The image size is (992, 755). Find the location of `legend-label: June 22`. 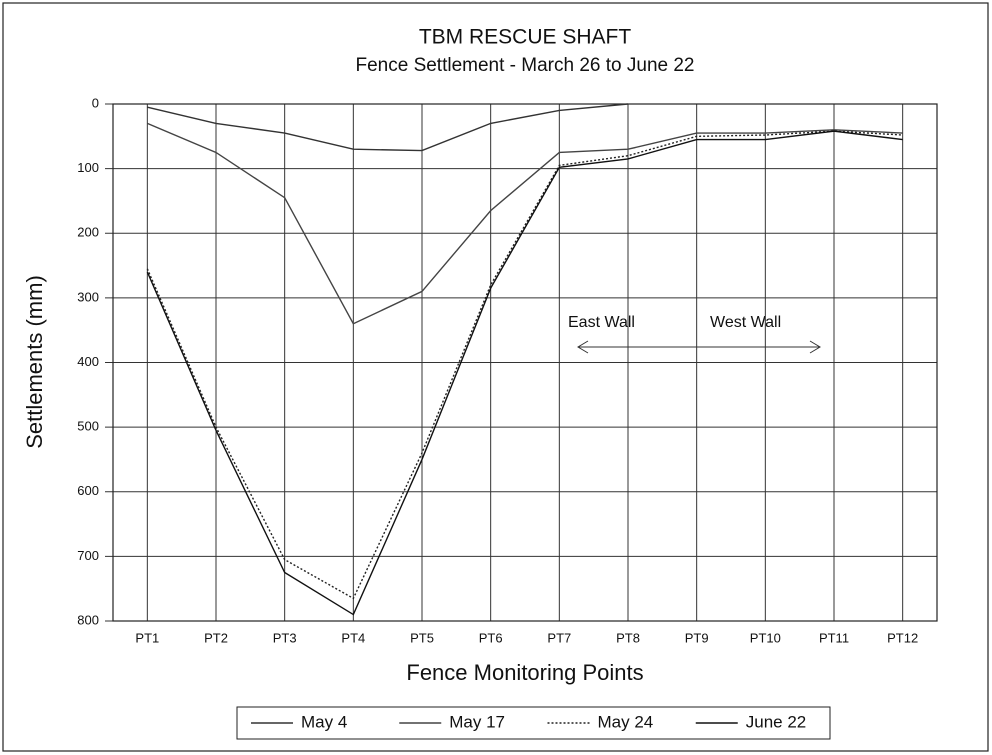

legend-label: June 22 is located at coordinates (776, 721).